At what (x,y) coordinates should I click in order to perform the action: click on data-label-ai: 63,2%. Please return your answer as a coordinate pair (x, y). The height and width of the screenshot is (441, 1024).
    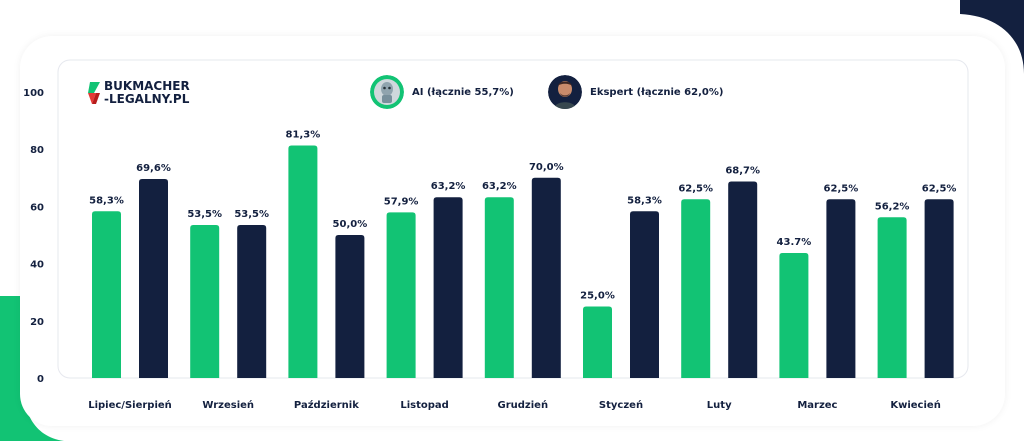
    Looking at the image, I should click on (499, 186).